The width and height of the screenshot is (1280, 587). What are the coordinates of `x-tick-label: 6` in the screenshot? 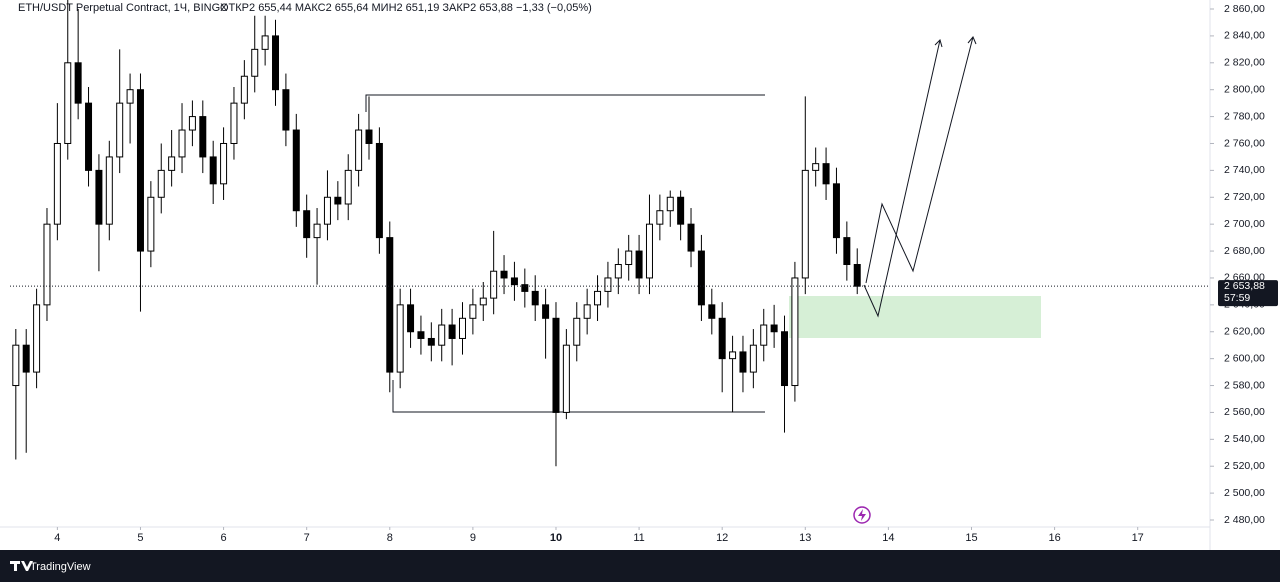 It's located at (224, 538).